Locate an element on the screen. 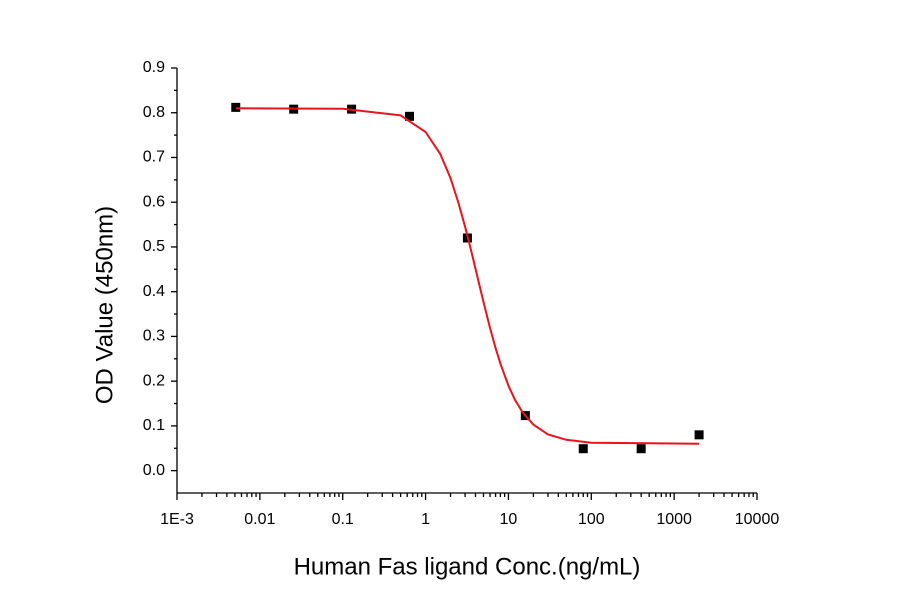 This screenshot has height=594, width=900. y-tick-label: 0.8 is located at coordinates (154, 112).